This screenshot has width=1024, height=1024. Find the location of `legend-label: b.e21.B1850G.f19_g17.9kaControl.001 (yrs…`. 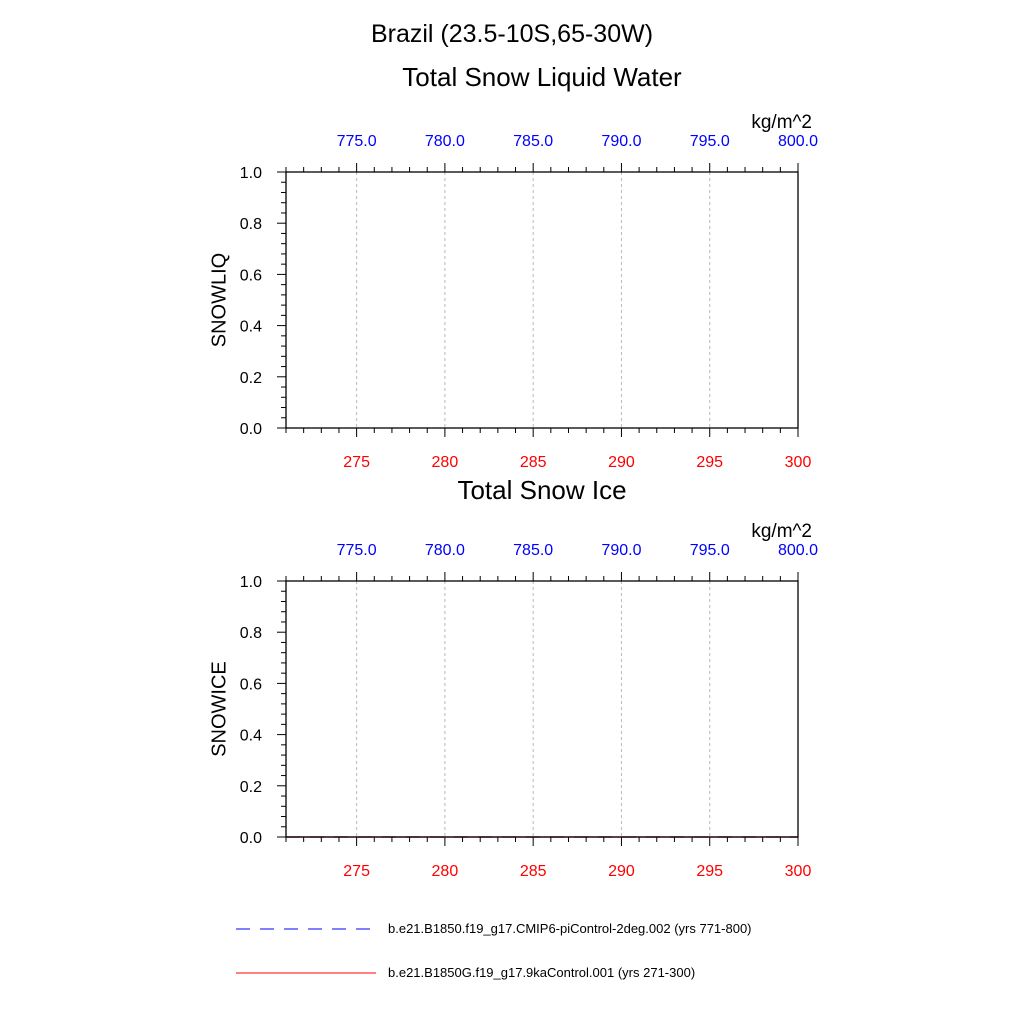

legend-label: b.e21.B1850G.f19_g17.9kaControl.001 (yrs… is located at coordinates (541, 972).